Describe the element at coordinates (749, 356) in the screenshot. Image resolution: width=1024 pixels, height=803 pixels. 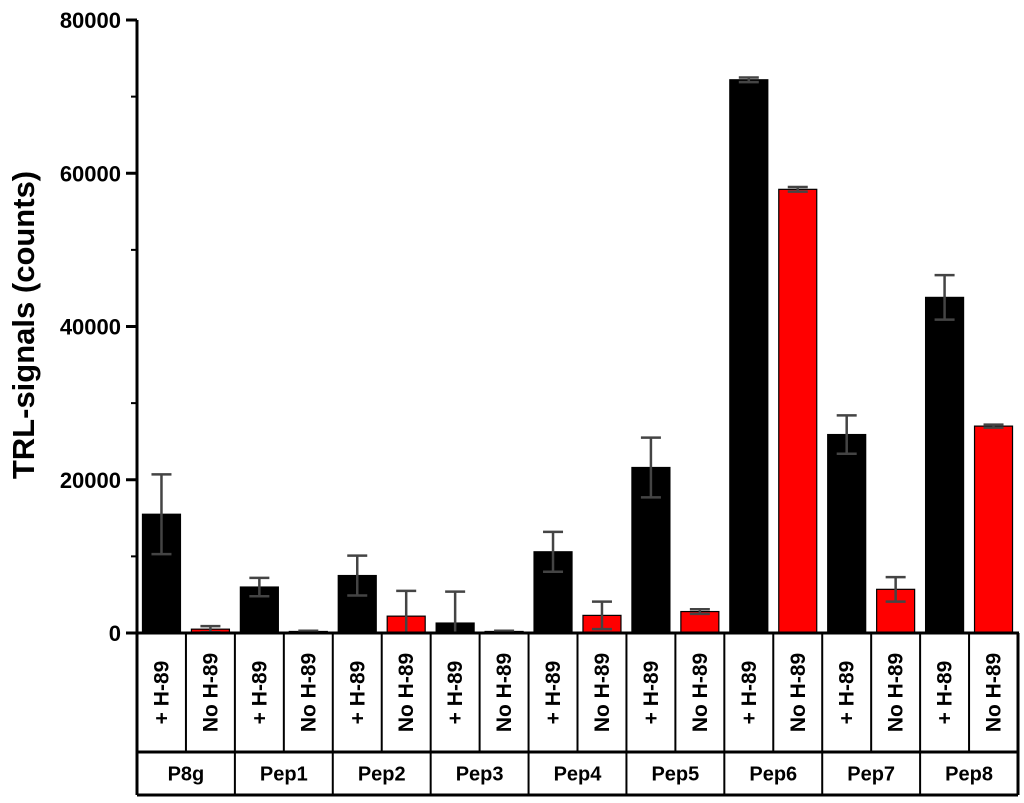
I see `bar-pep6-plus-h89` at that location.